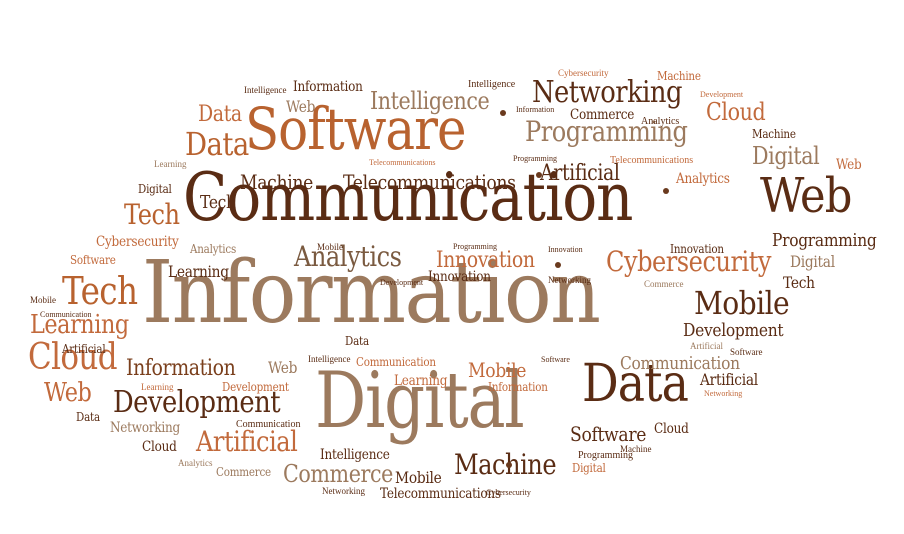 The width and height of the screenshot is (904, 534). What do you see at coordinates (703, 179) in the screenshot?
I see `word-analytics-right: Analytics` at bounding box center [703, 179].